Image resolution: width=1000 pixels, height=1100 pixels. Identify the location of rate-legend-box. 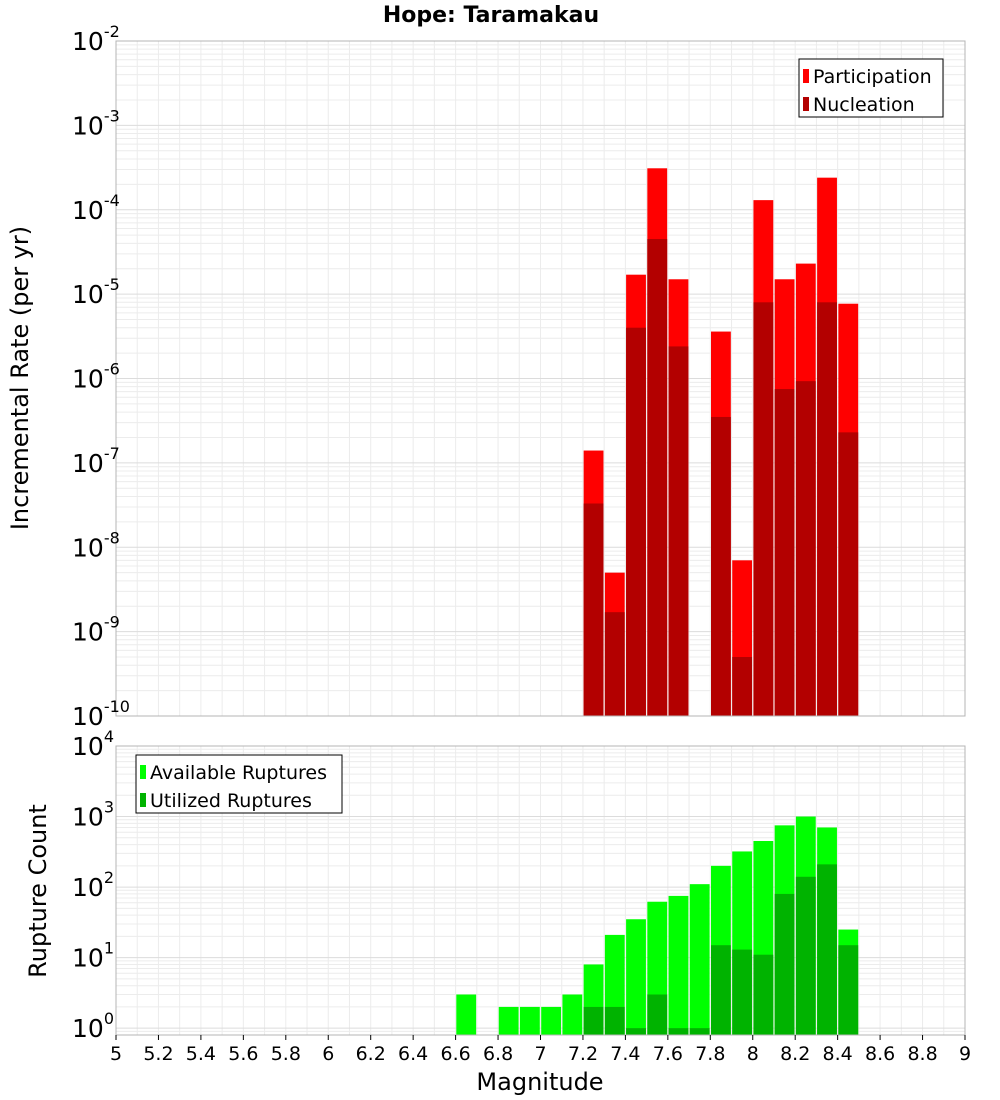
(871, 88).